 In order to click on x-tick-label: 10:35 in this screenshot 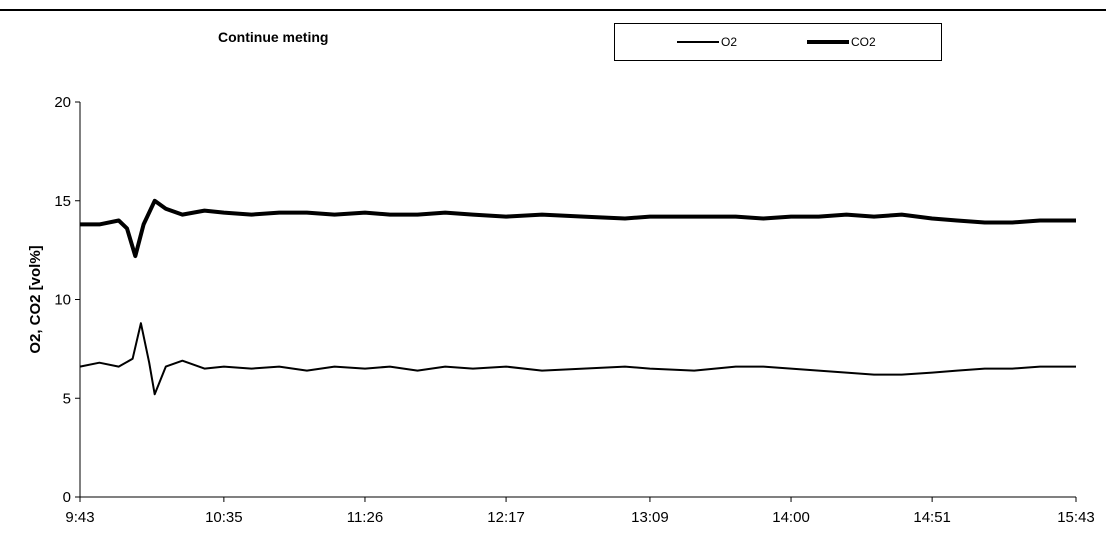, I will do `click(224, 517)`.